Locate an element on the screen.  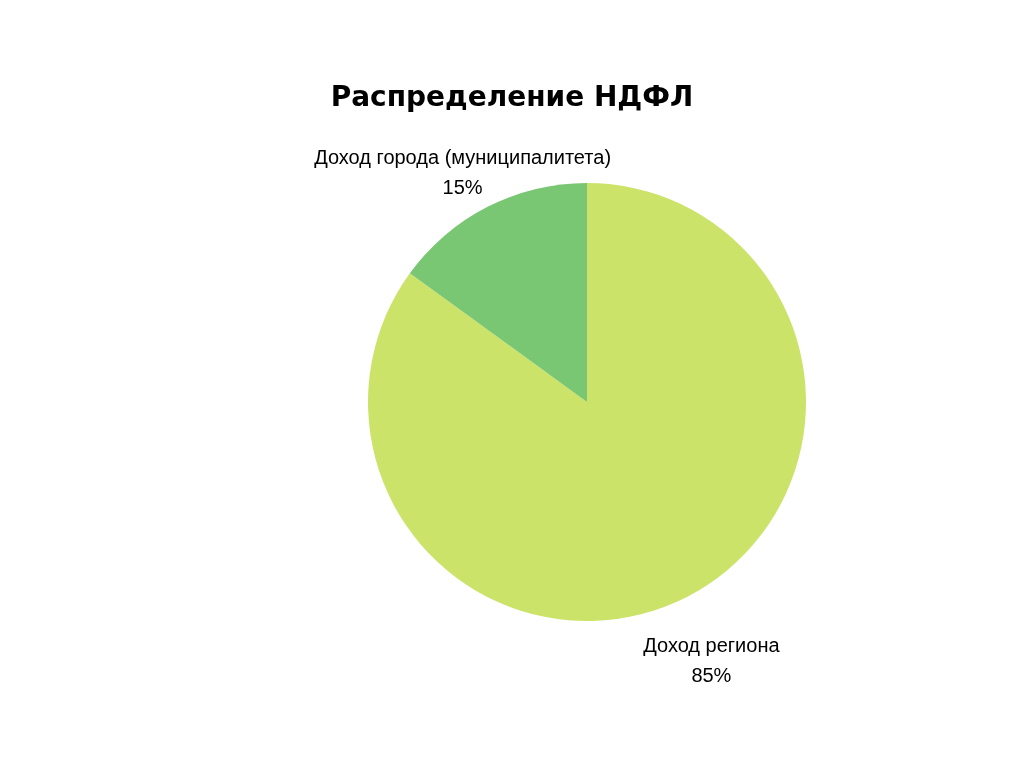
slice-label: Доход города (муниципалитета) is located at coordinates (463, 156).